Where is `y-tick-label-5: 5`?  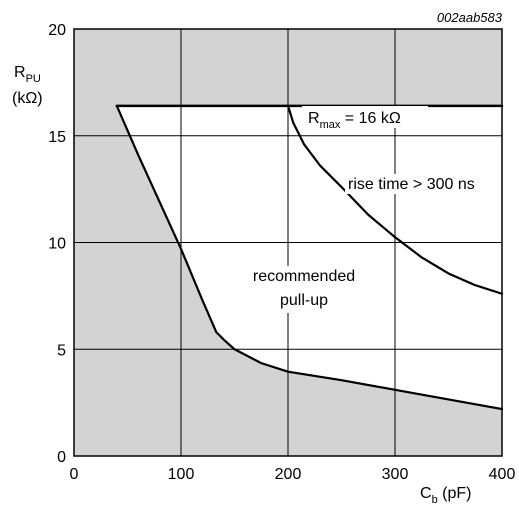
y-tick-label-5: 5 is located at coordinates (61, 350).